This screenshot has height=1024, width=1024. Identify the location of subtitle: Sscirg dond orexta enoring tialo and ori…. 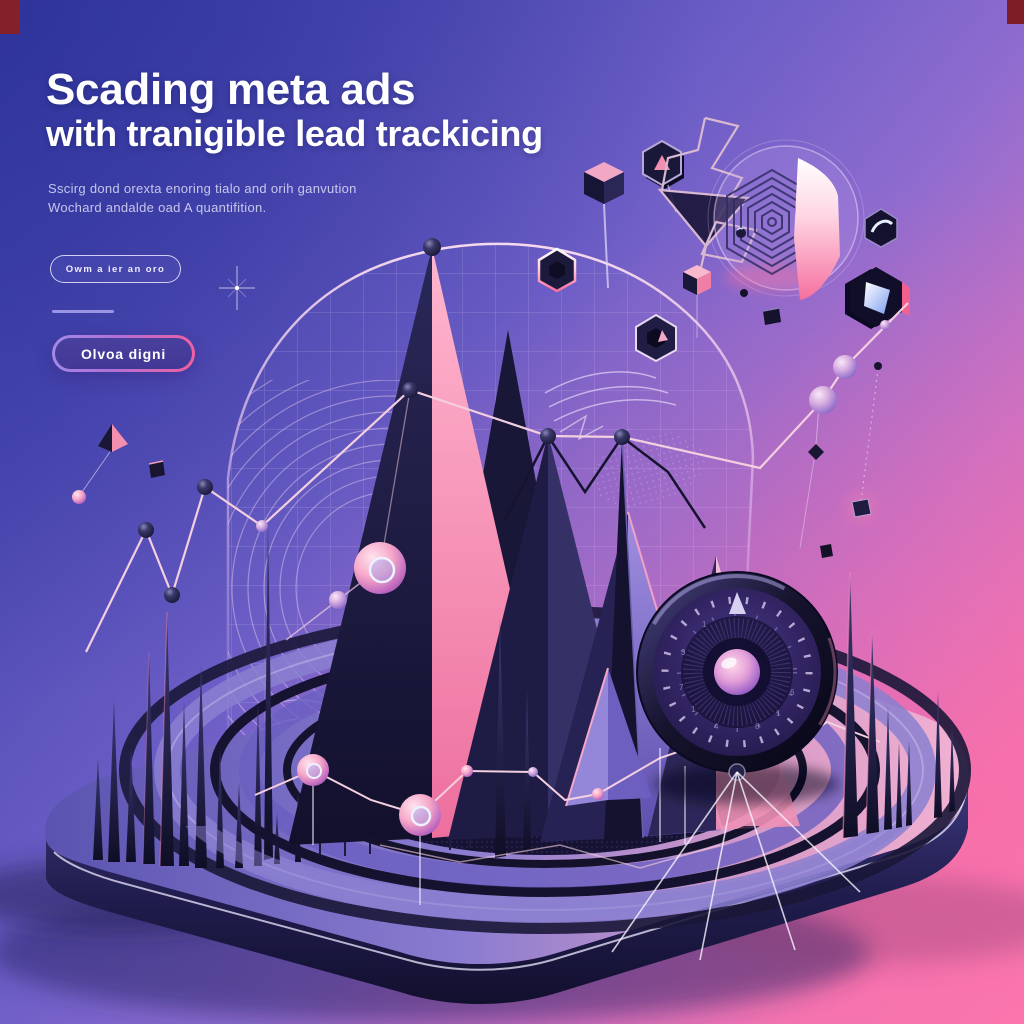
(258, 199).